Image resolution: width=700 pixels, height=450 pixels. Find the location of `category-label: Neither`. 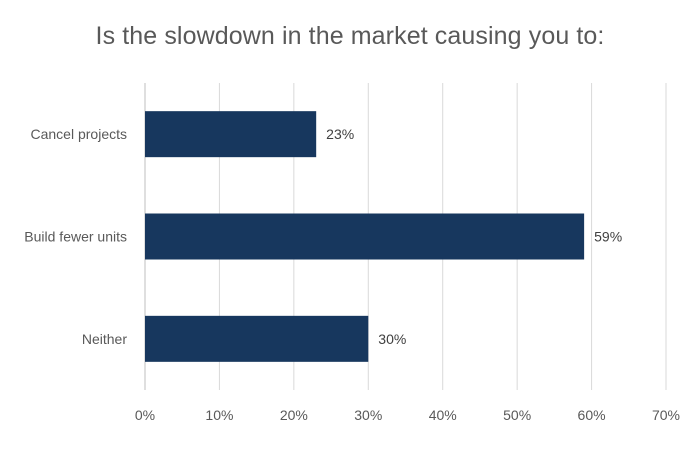

category-label: Neither is located at coordinates (104, 339).